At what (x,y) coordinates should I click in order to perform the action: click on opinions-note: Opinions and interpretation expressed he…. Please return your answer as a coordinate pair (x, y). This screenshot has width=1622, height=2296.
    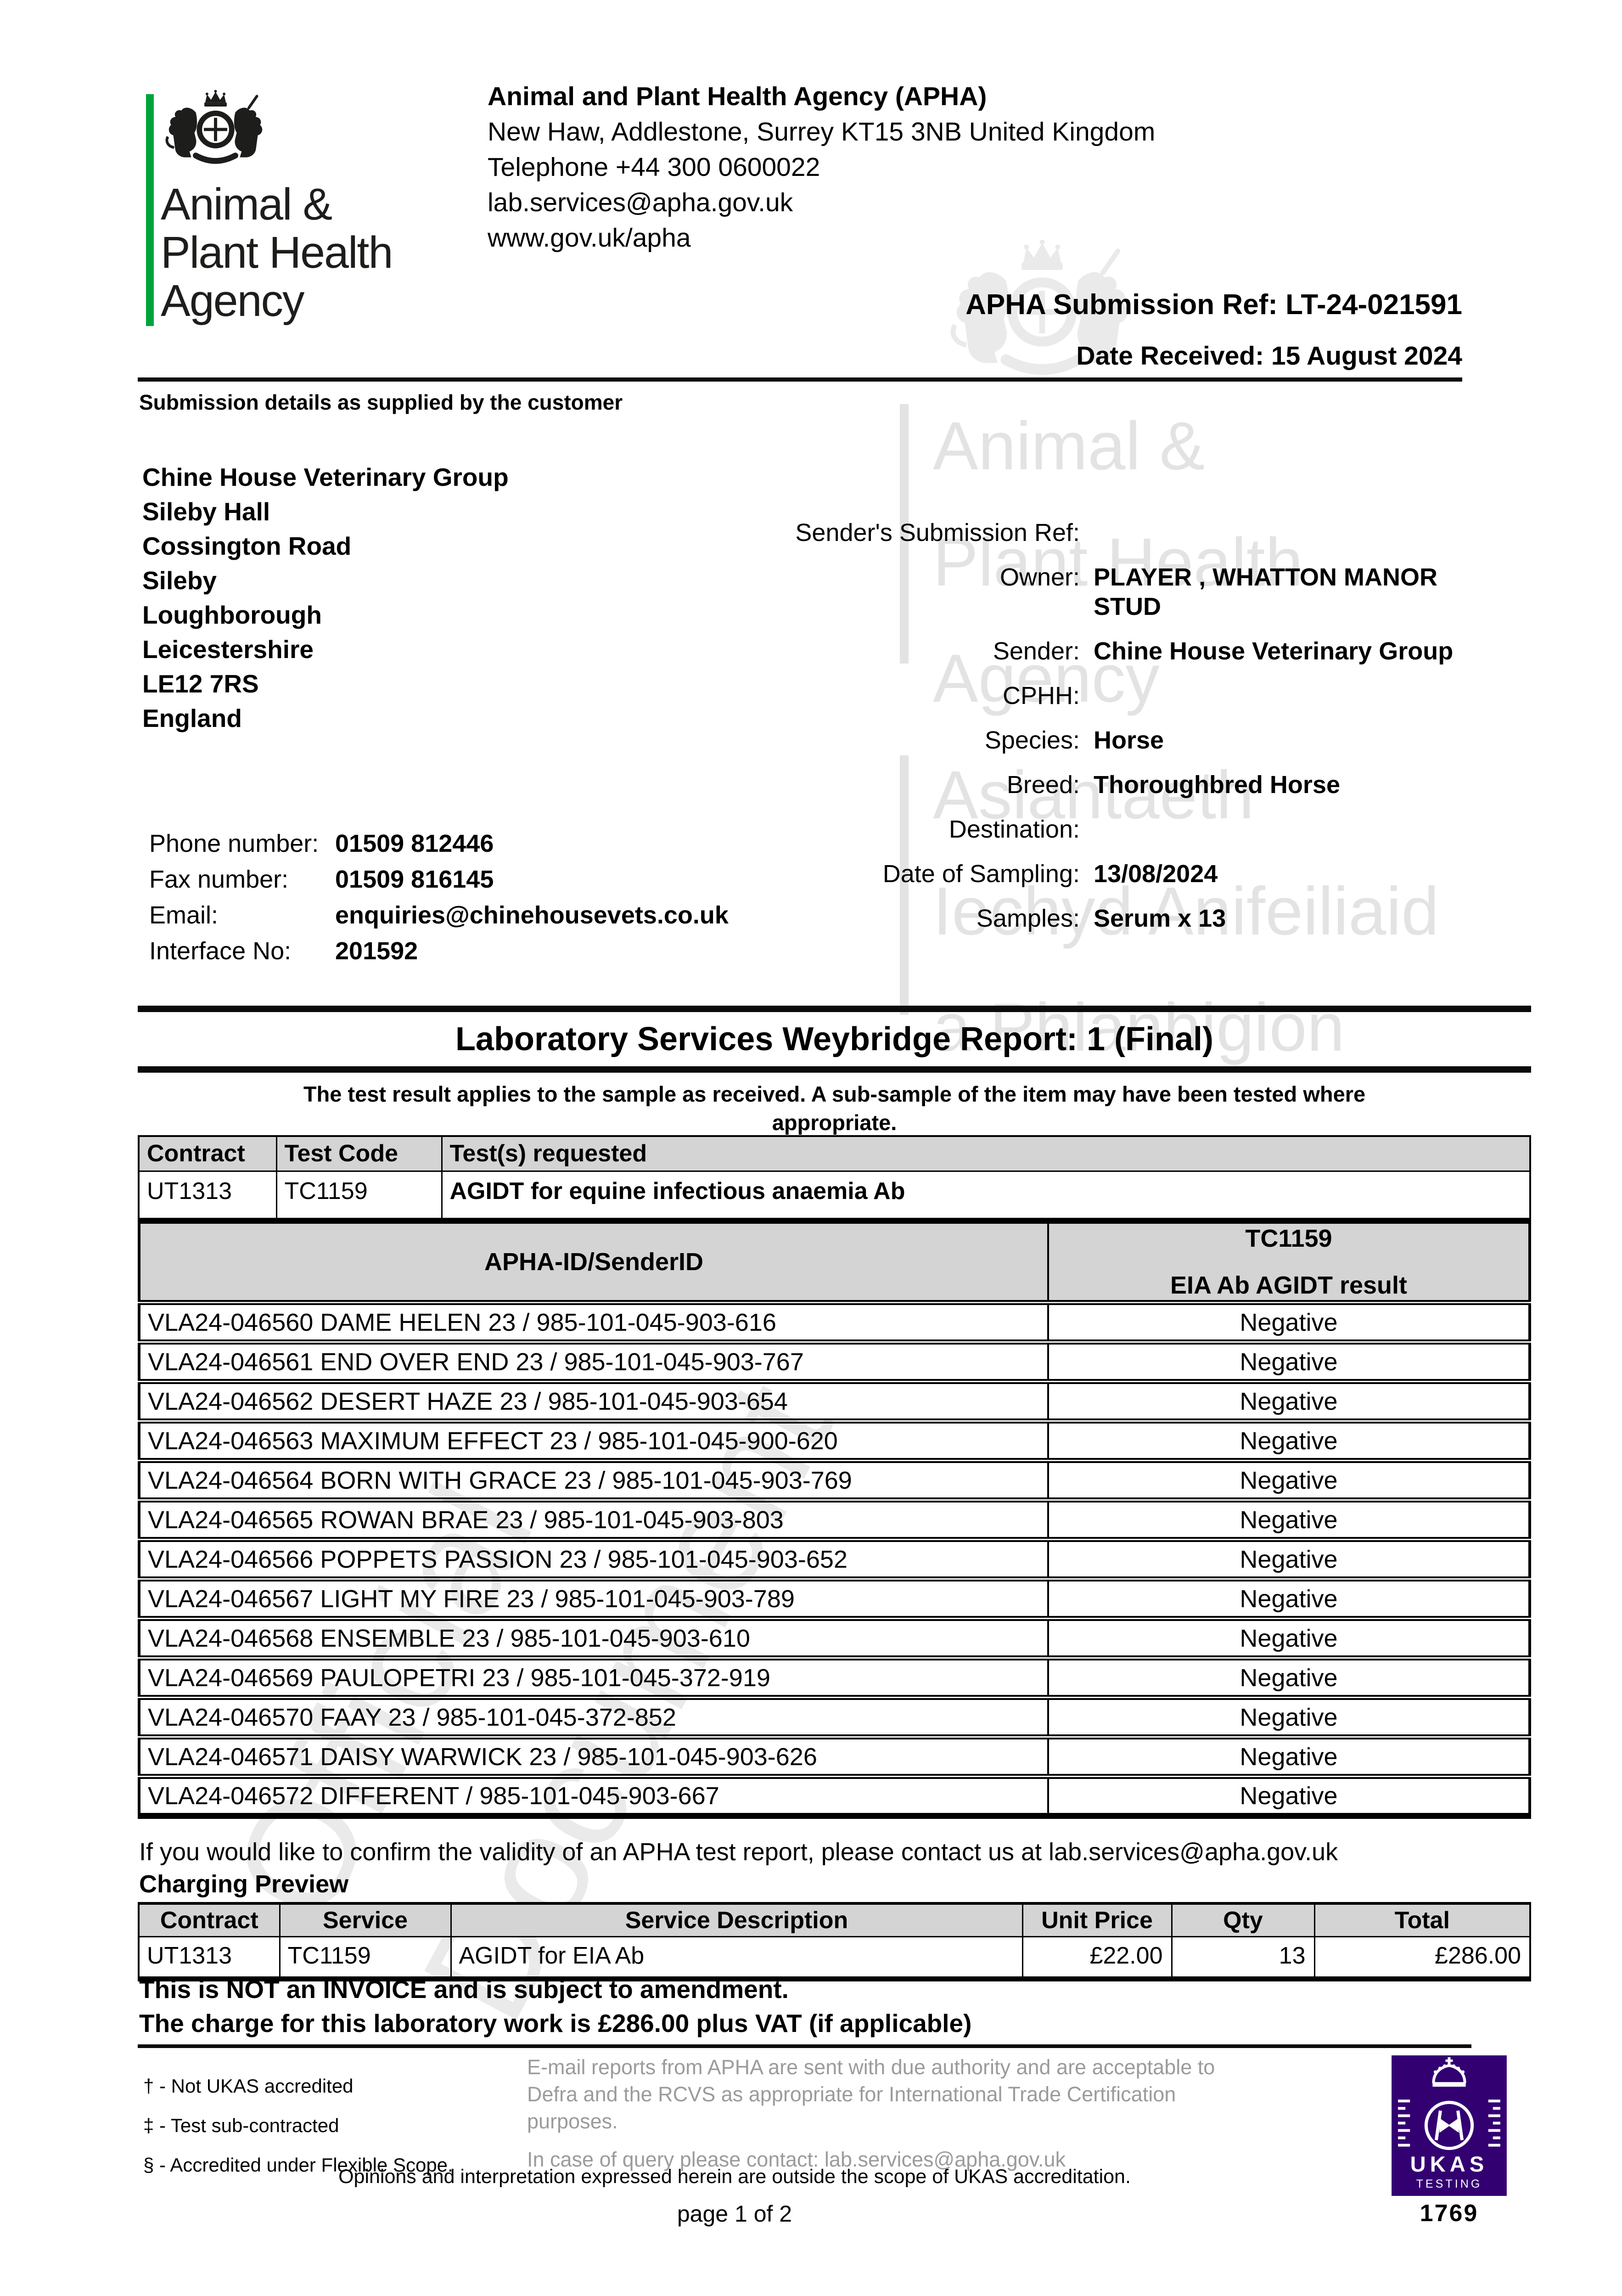
    Looking at the image, I should click on (734, 2177).